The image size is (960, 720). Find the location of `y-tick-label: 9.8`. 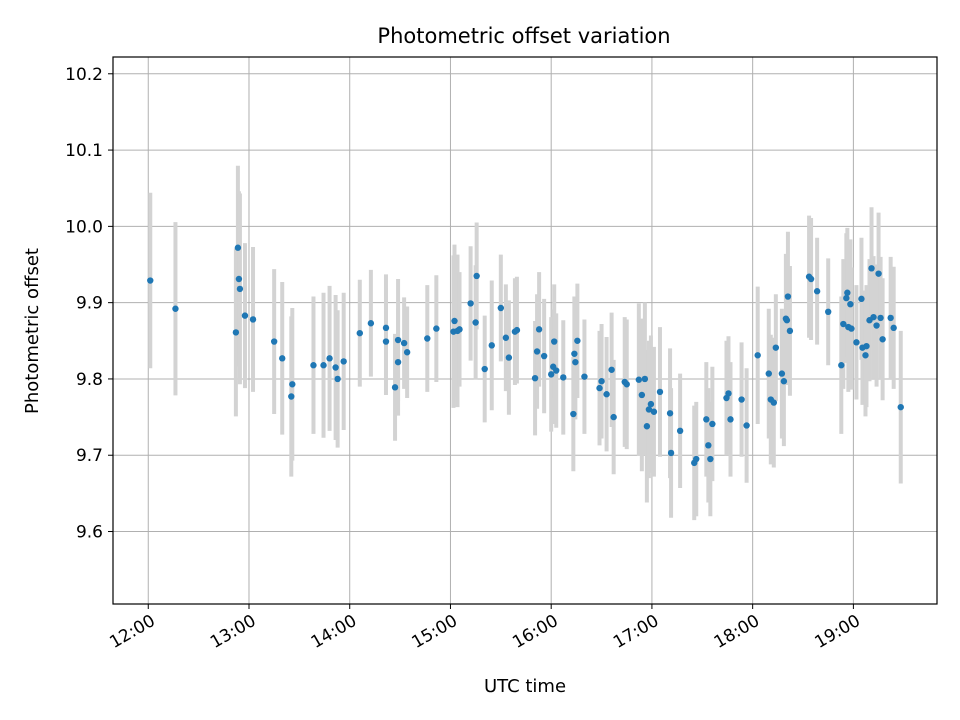

y-tick-label: 9.8 is located at coordinates (89, 380).